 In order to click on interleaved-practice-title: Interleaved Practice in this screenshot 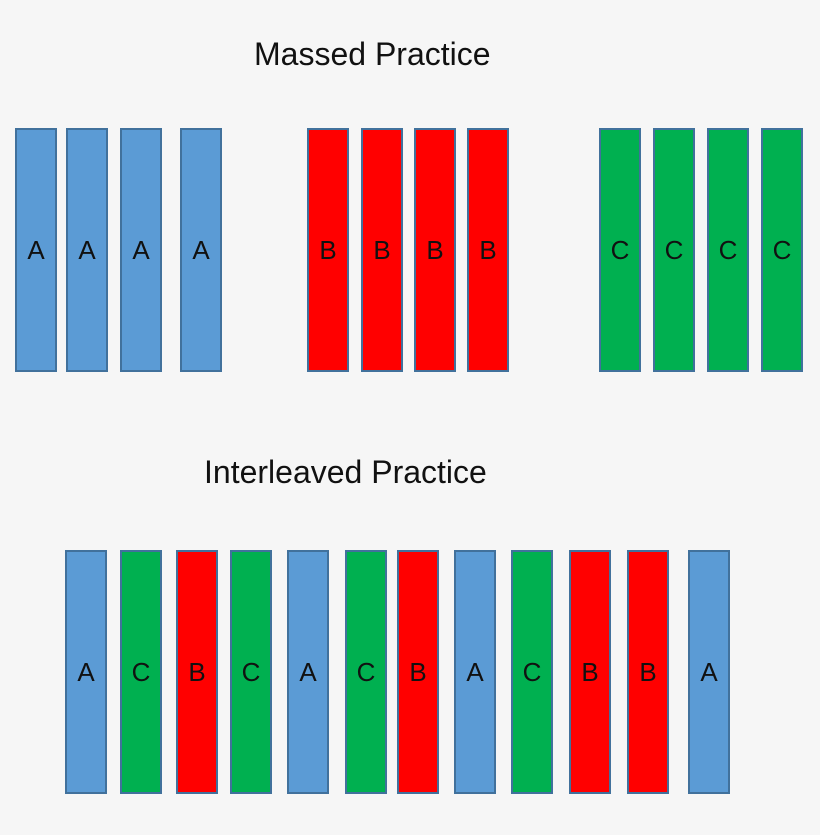, I will do `click(345, 472)`.